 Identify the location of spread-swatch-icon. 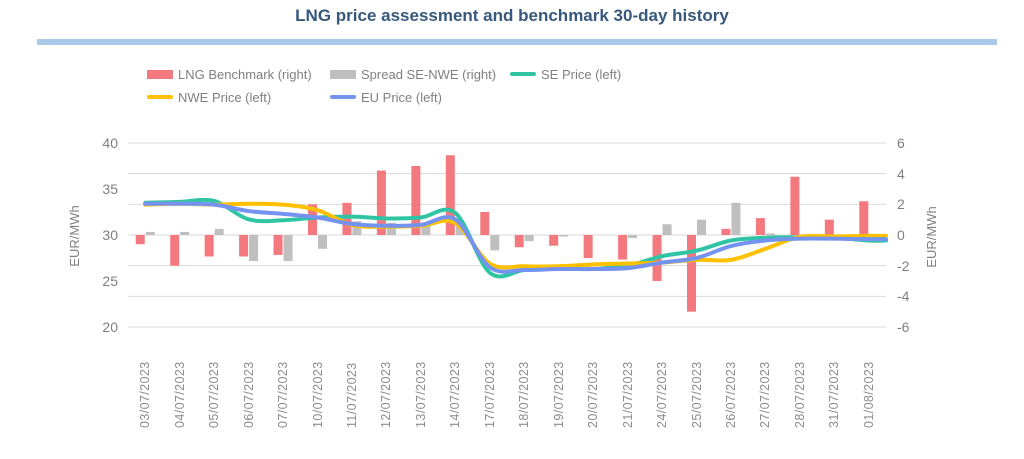
(343, 74).